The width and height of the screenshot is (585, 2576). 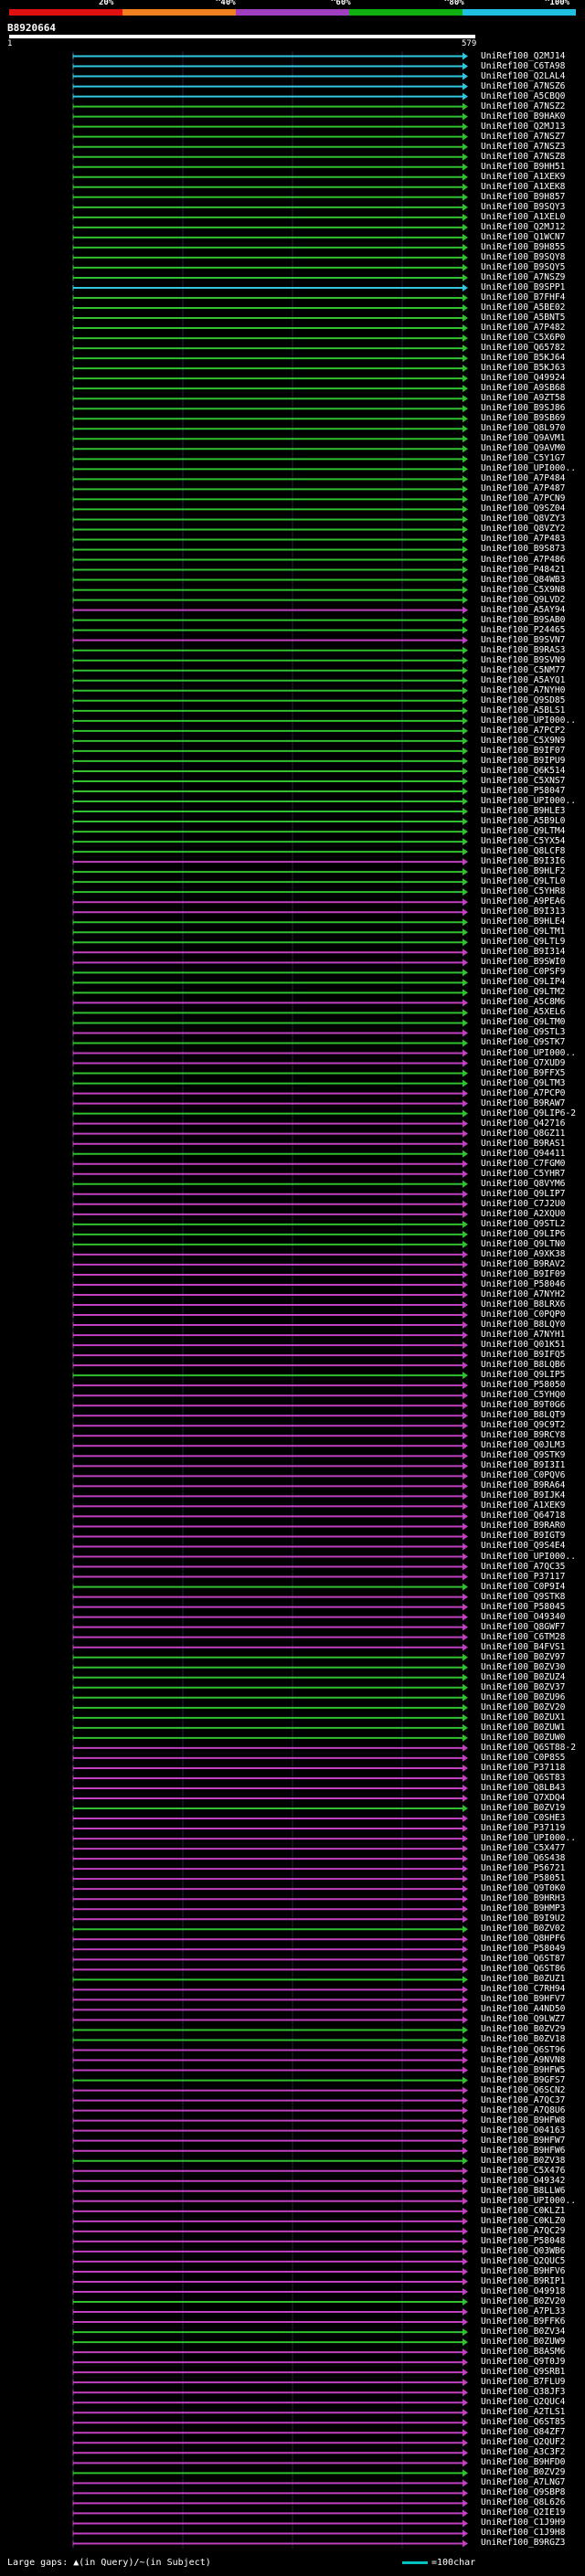 I want to click on hit-label: UniRef100_Q9STL3, so click(x=523, y=1032).